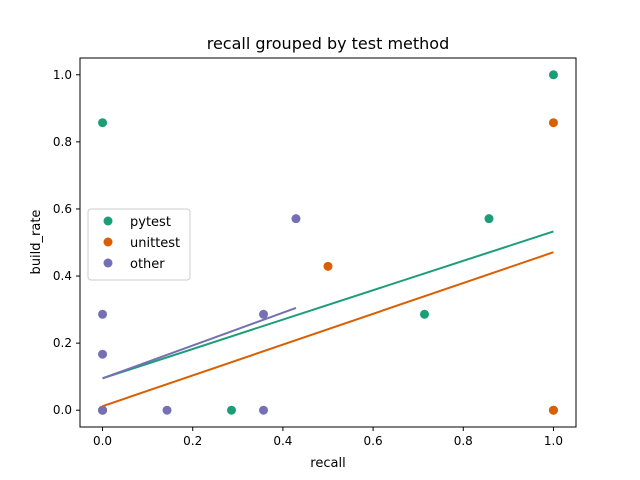  I want to click on y-tick-label: 1.0, so click(62, 75).